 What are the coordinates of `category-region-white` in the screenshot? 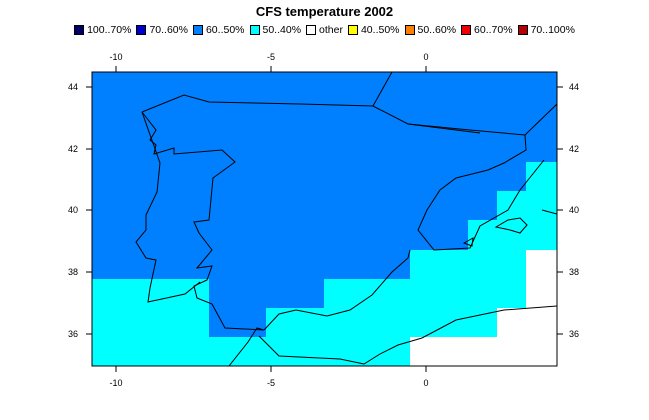 It's located at (483, 308).